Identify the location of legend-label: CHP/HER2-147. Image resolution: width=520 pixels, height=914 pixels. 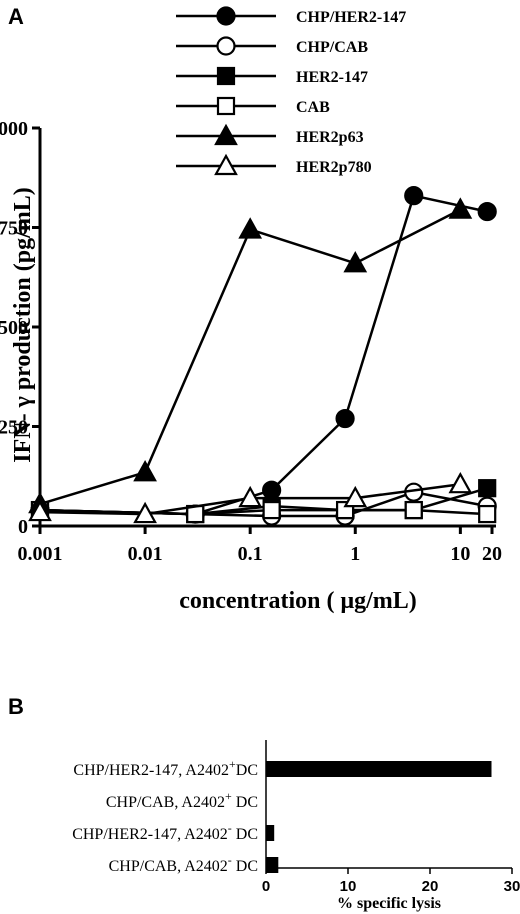
(351, 17).